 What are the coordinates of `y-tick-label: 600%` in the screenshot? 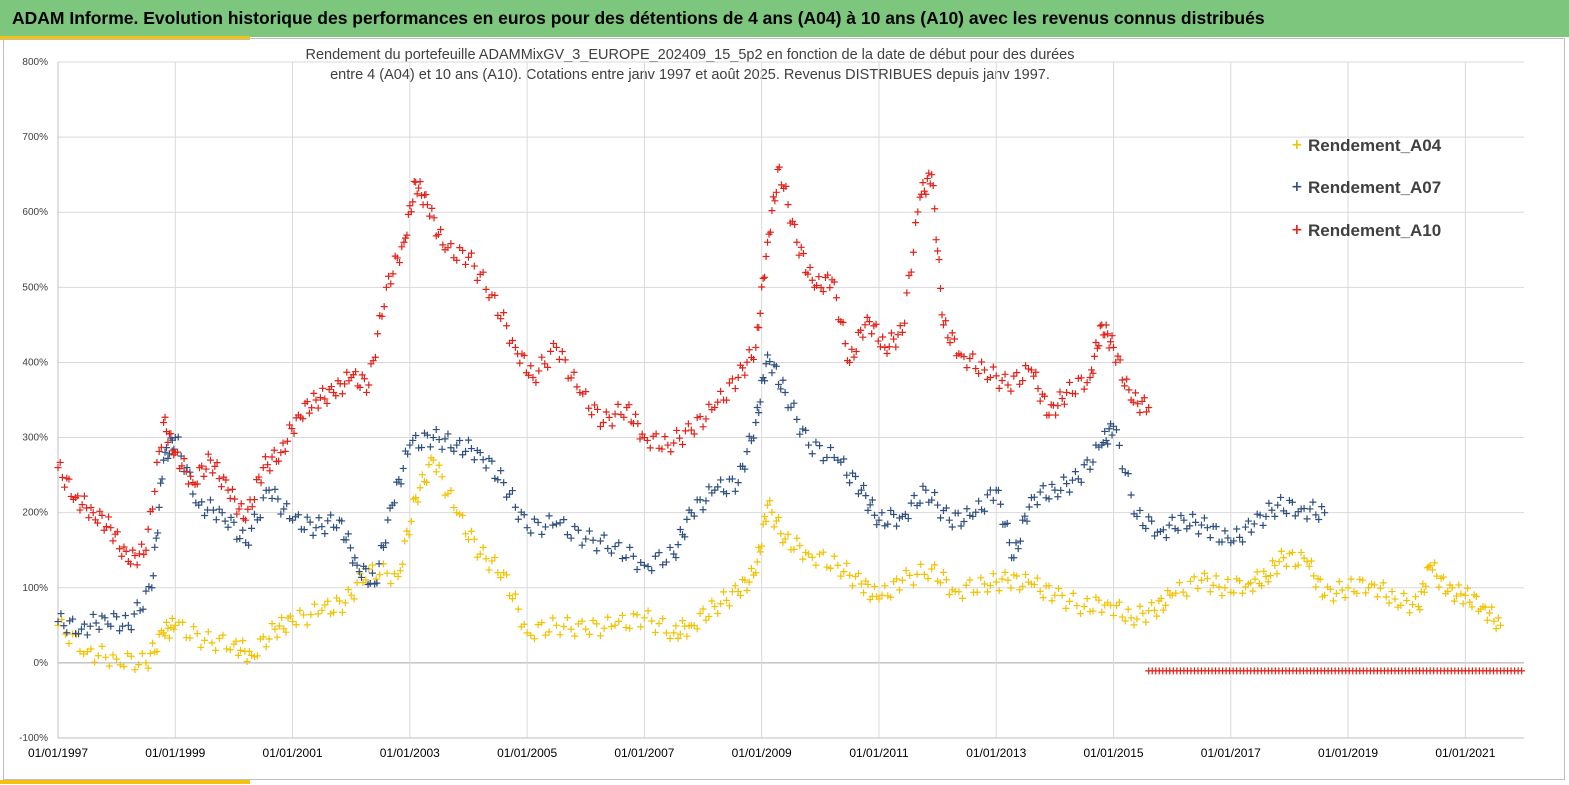 It's located at (35, 212).